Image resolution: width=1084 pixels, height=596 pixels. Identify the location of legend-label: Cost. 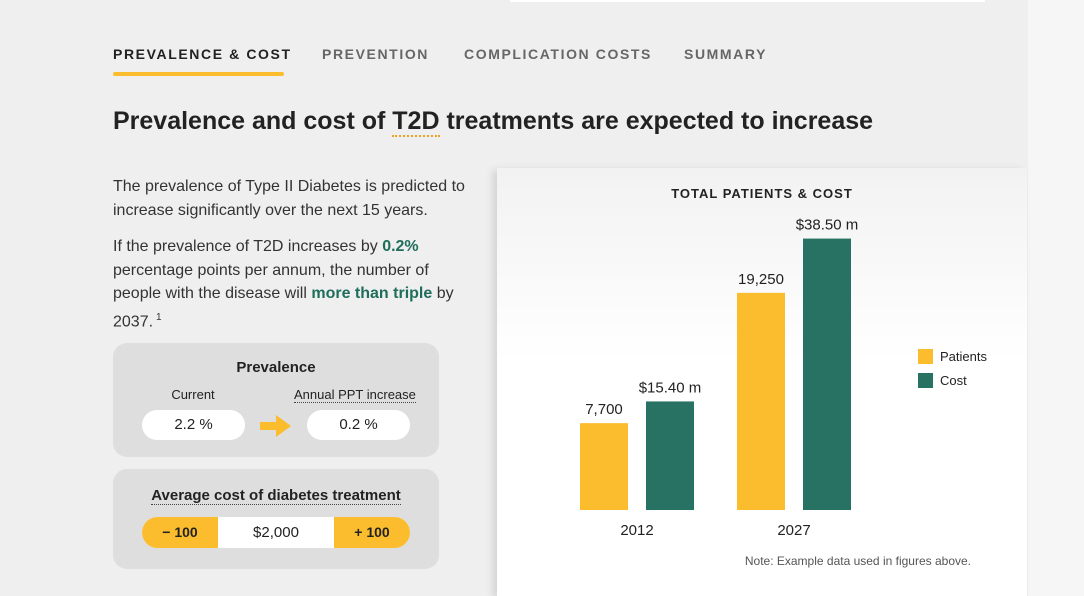
(953, 380).